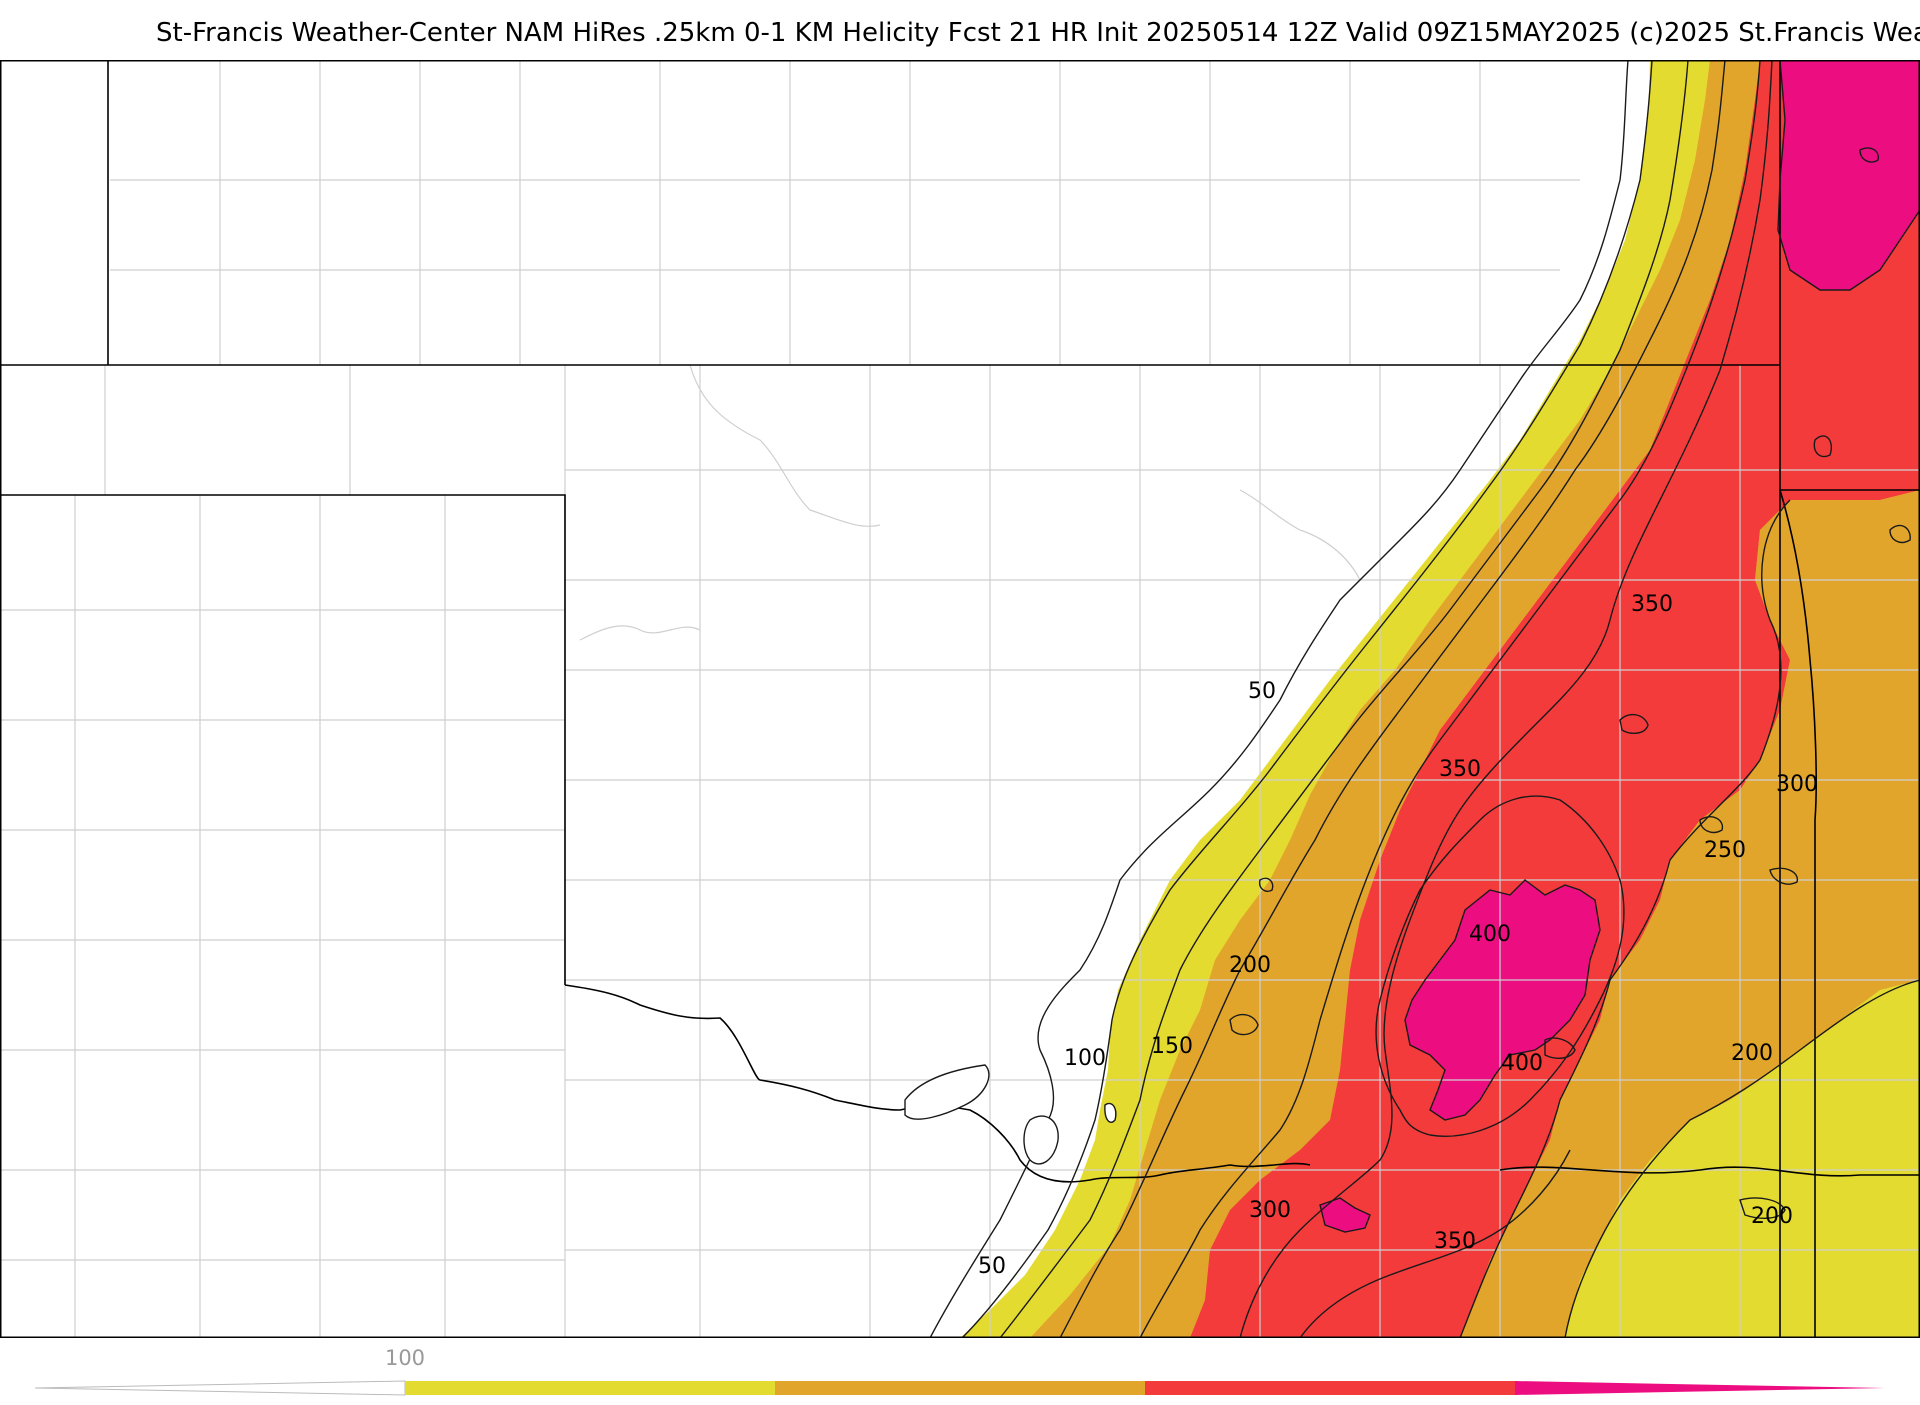 The height and width of the screenshot is (1405, 1920). I want to click on legend-bar: 100, so click(959, 1371).